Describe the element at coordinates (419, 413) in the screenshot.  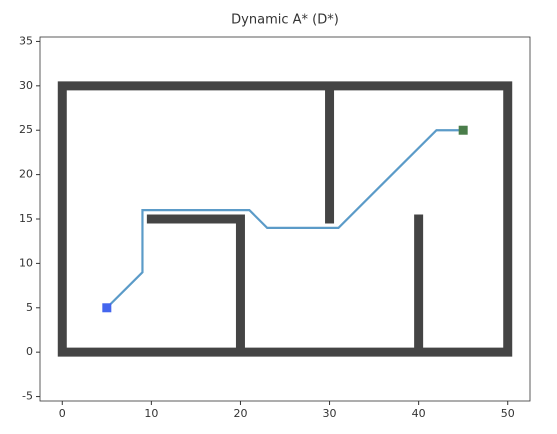
I see `x-tick-label: 40` at that location.